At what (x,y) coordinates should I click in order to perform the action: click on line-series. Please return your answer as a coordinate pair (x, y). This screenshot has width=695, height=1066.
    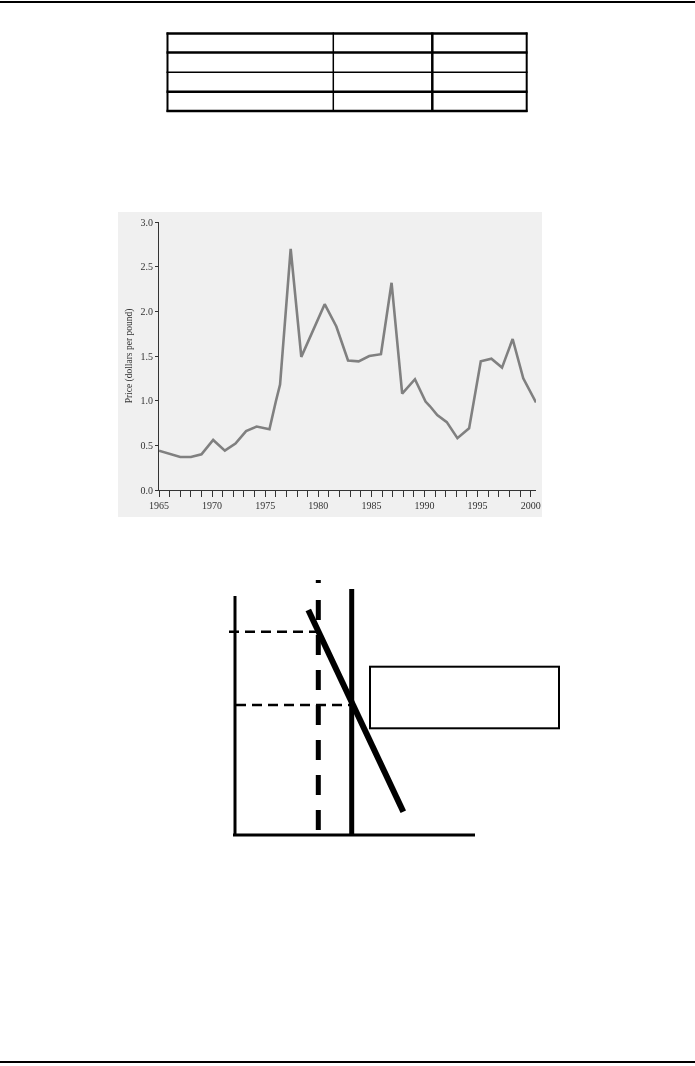
    Looking at the image, I should click on (347, 353).